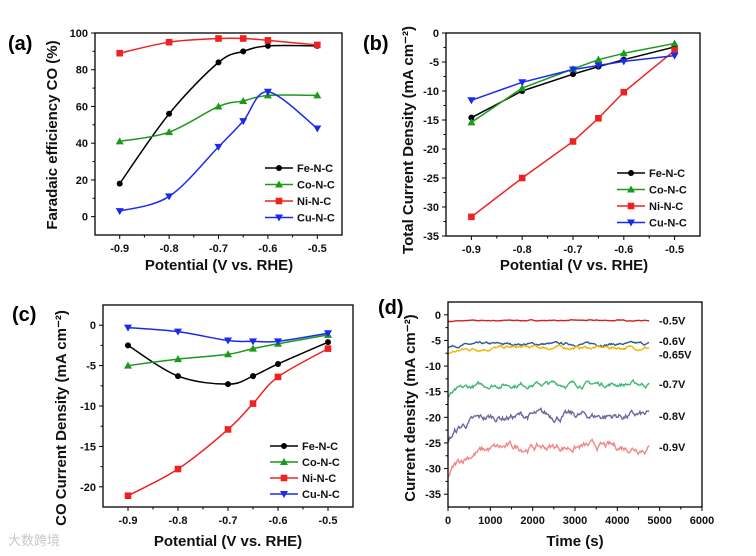 This screenshot has width=756, height=556. What do you see at coordinates (408, 140) in the screenshot?
I see `y-axis-label: Total Current Density (mA cm⁻²)` at bounding box center [408, 140].